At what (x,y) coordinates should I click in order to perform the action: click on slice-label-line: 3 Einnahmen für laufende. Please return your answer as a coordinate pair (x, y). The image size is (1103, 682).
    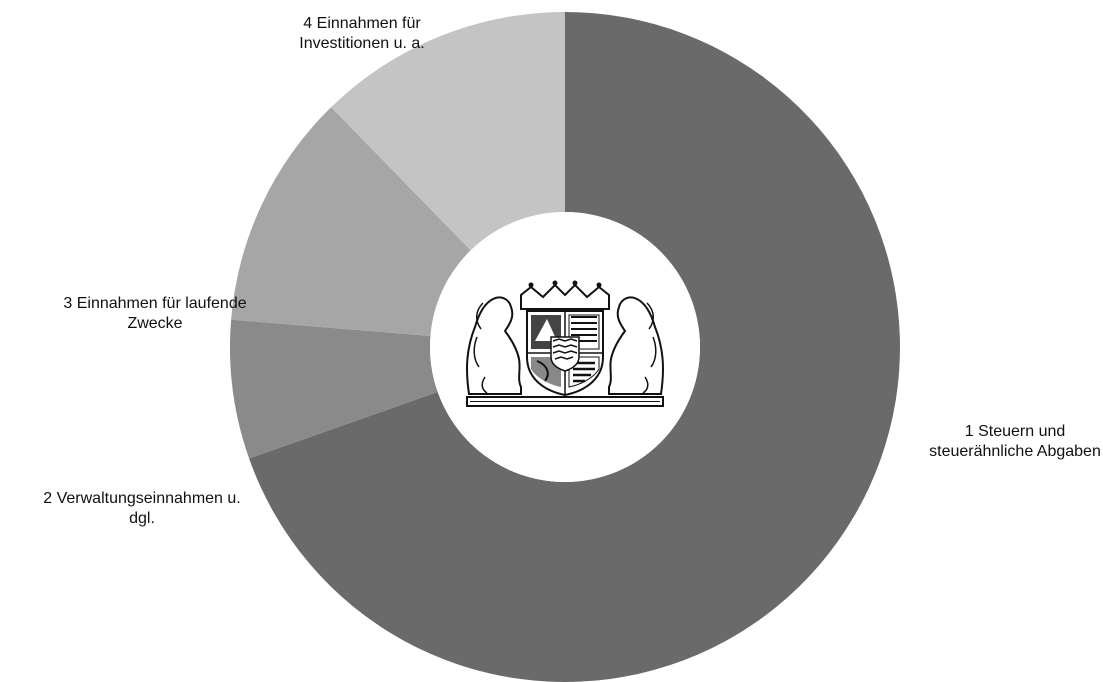
    Looking at the image, I should click on (154, 303).